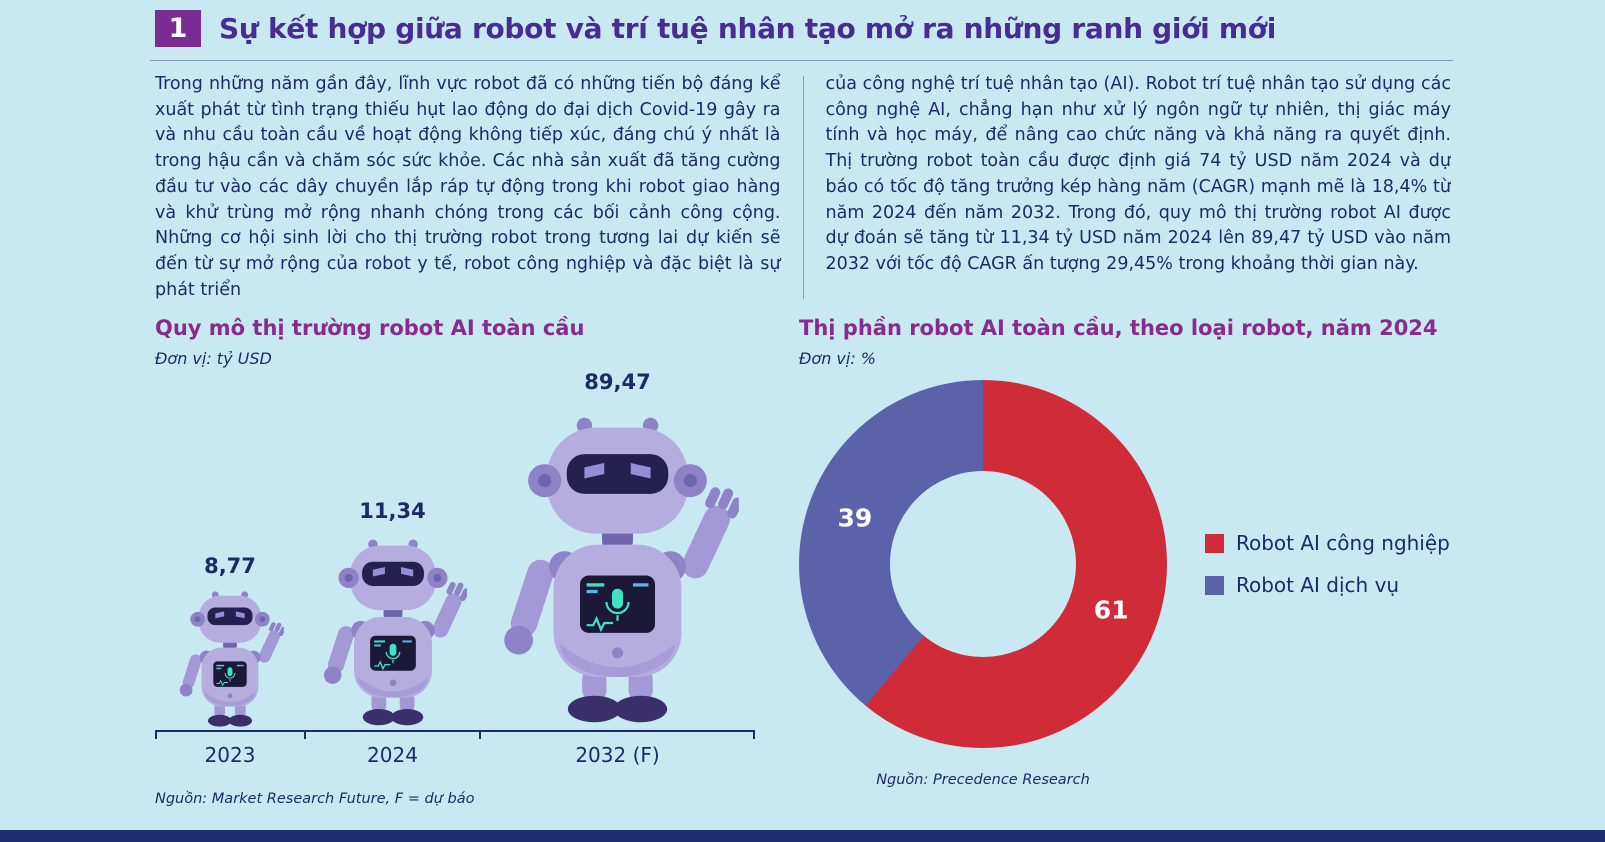 This screenshot has height=842, width=1605. I want to click on robot-bar-2024: 11,34, so click(393, 614).